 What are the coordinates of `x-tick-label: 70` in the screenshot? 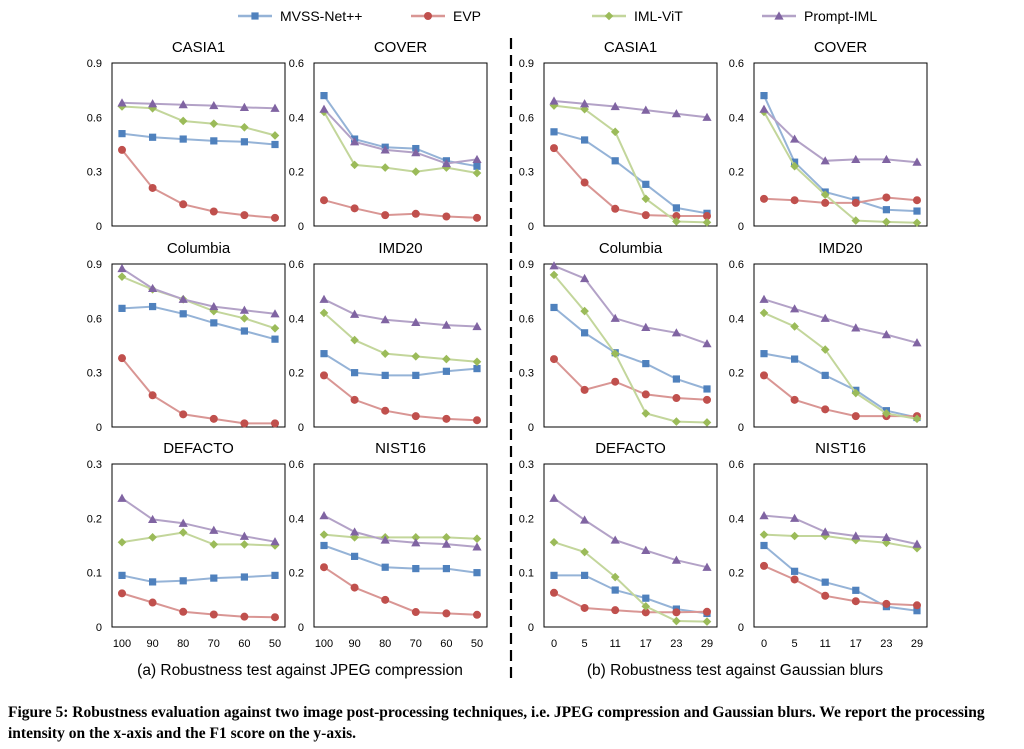 It's located at (416, 644).